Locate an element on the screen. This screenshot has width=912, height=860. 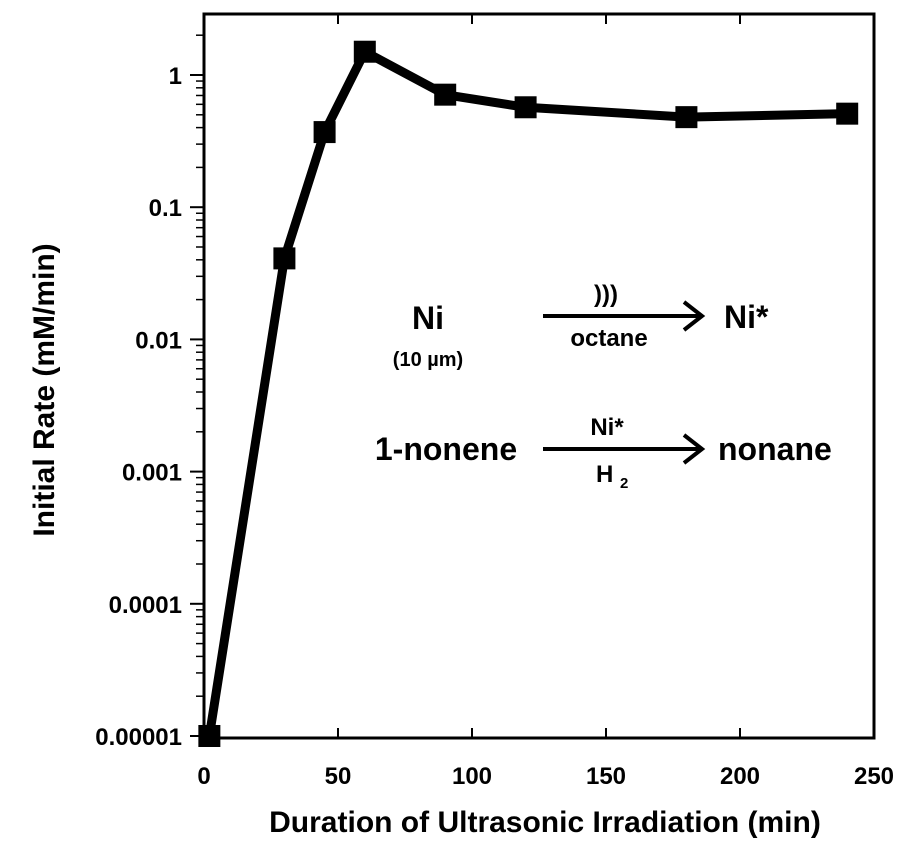
reaction-2-product: nonane is located at coordinates (775, 449).